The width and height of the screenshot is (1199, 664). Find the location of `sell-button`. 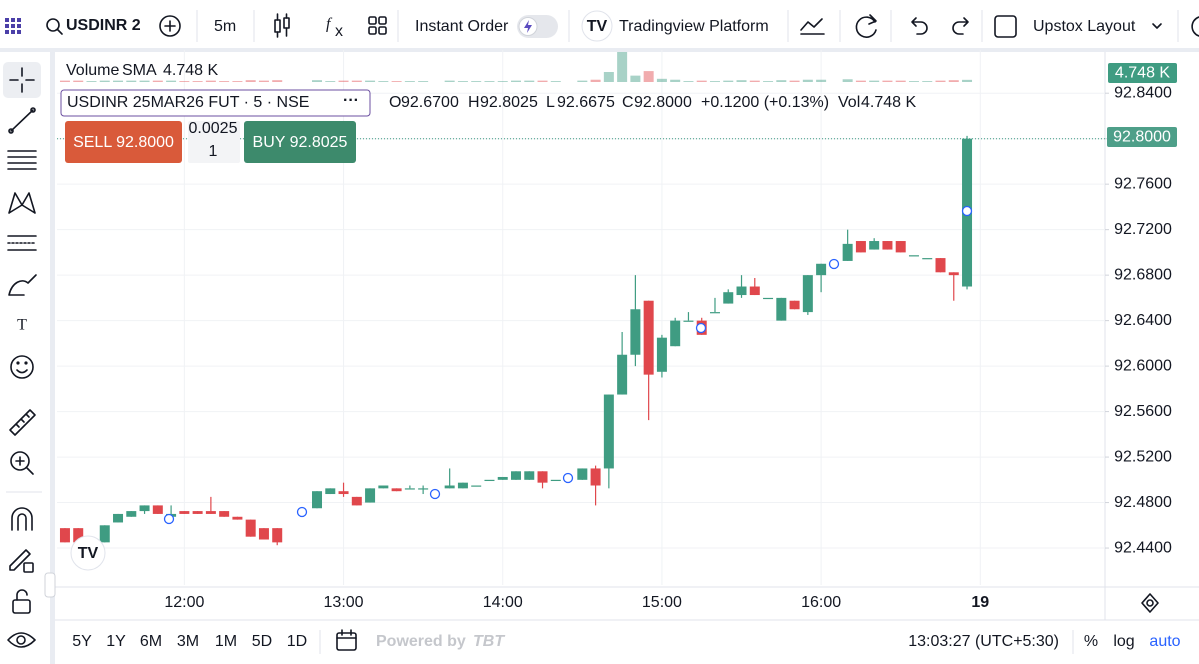

sell-button is located at coordinates (123, 142).